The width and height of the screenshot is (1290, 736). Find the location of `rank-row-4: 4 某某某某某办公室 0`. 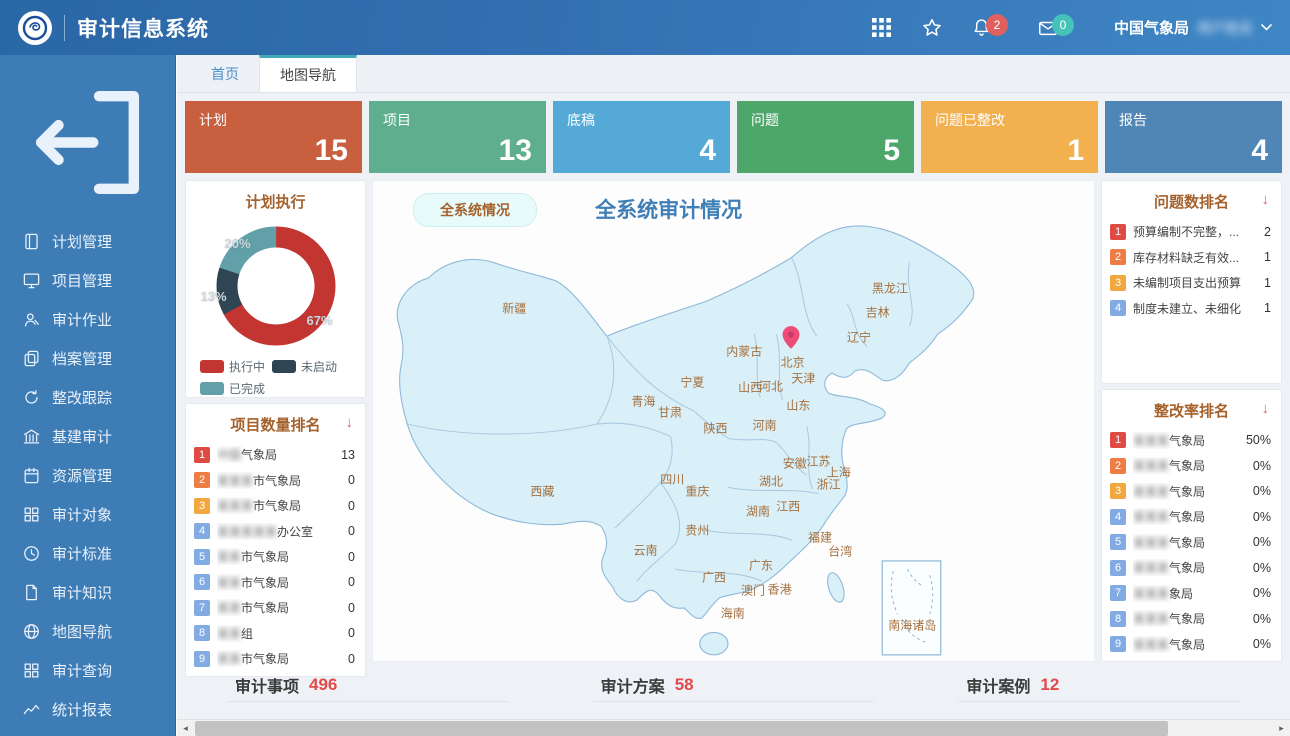

rank-row-4: 4 某某某某某办公室 0 is located at coordinates (274, 532).